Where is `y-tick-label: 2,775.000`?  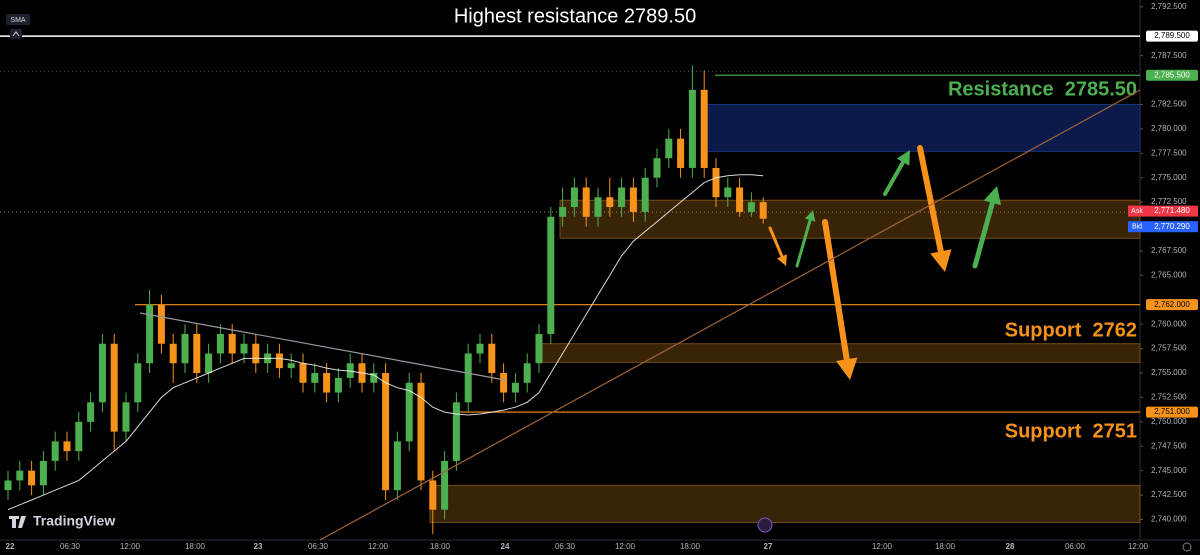 y-tick-label: 2,775.000 is located at coordinates (1169, 177).